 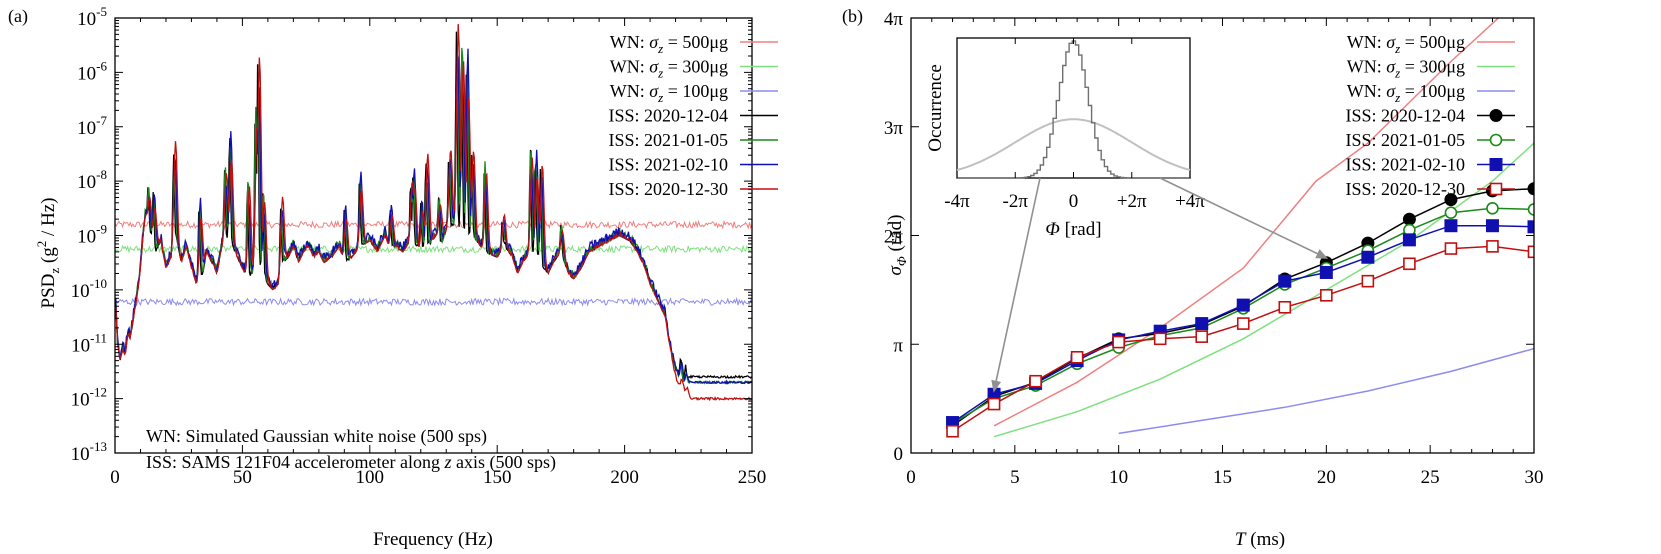 What do you see at coordinates (89, 343) in the screenshot?
I see `y-tick-label: 10⁻¹¹` at bounding box center [89, 343].